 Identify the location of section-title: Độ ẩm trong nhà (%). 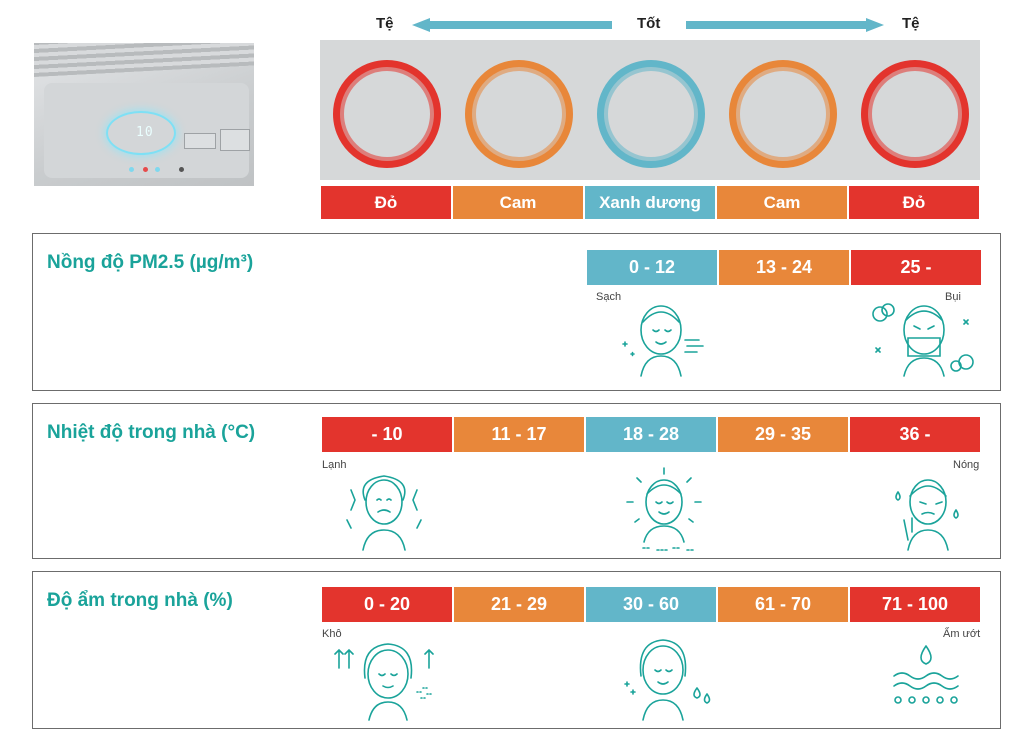
(140, 600).